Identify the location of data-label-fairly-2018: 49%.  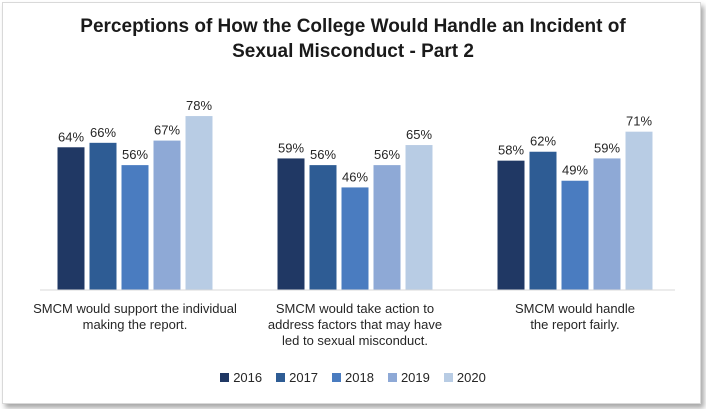
(575, 170).